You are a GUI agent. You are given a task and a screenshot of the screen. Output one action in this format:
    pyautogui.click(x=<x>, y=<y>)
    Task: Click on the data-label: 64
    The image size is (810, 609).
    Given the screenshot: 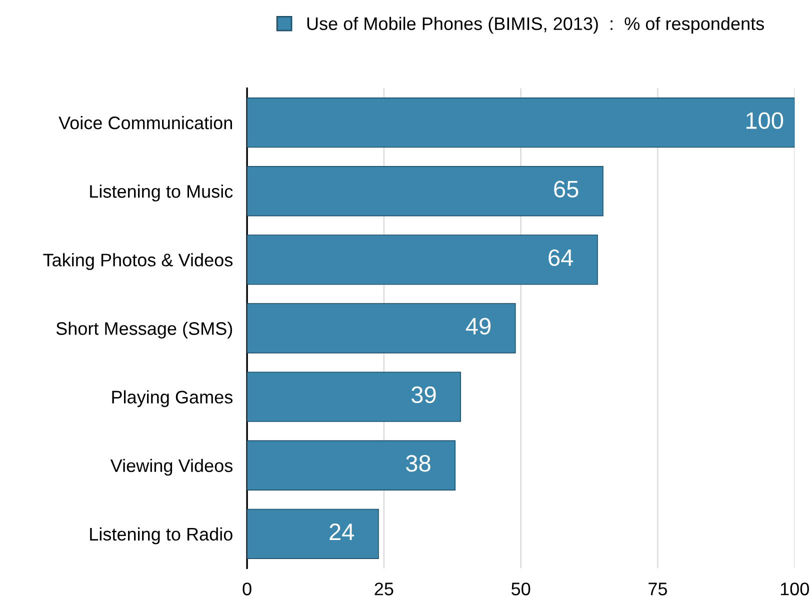 What is the action you would take?
    pyautogui.click(x=561, y=257)
    